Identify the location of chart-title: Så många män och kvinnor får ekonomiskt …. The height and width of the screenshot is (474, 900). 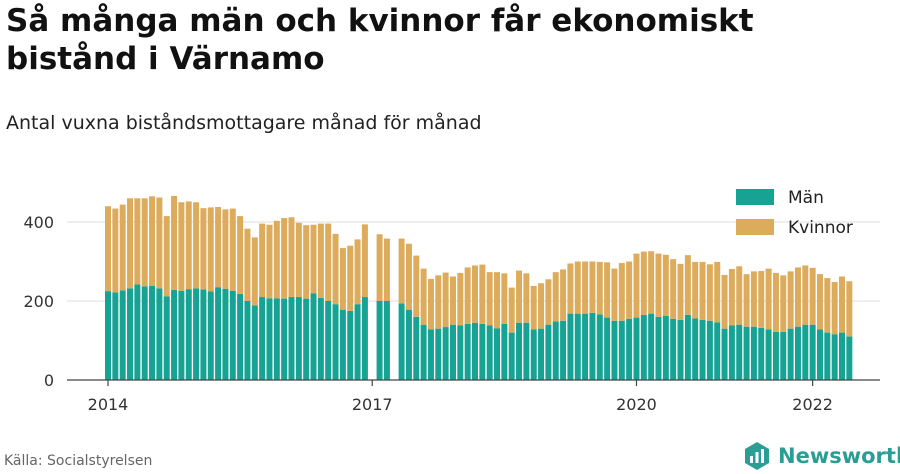
(380, 40).